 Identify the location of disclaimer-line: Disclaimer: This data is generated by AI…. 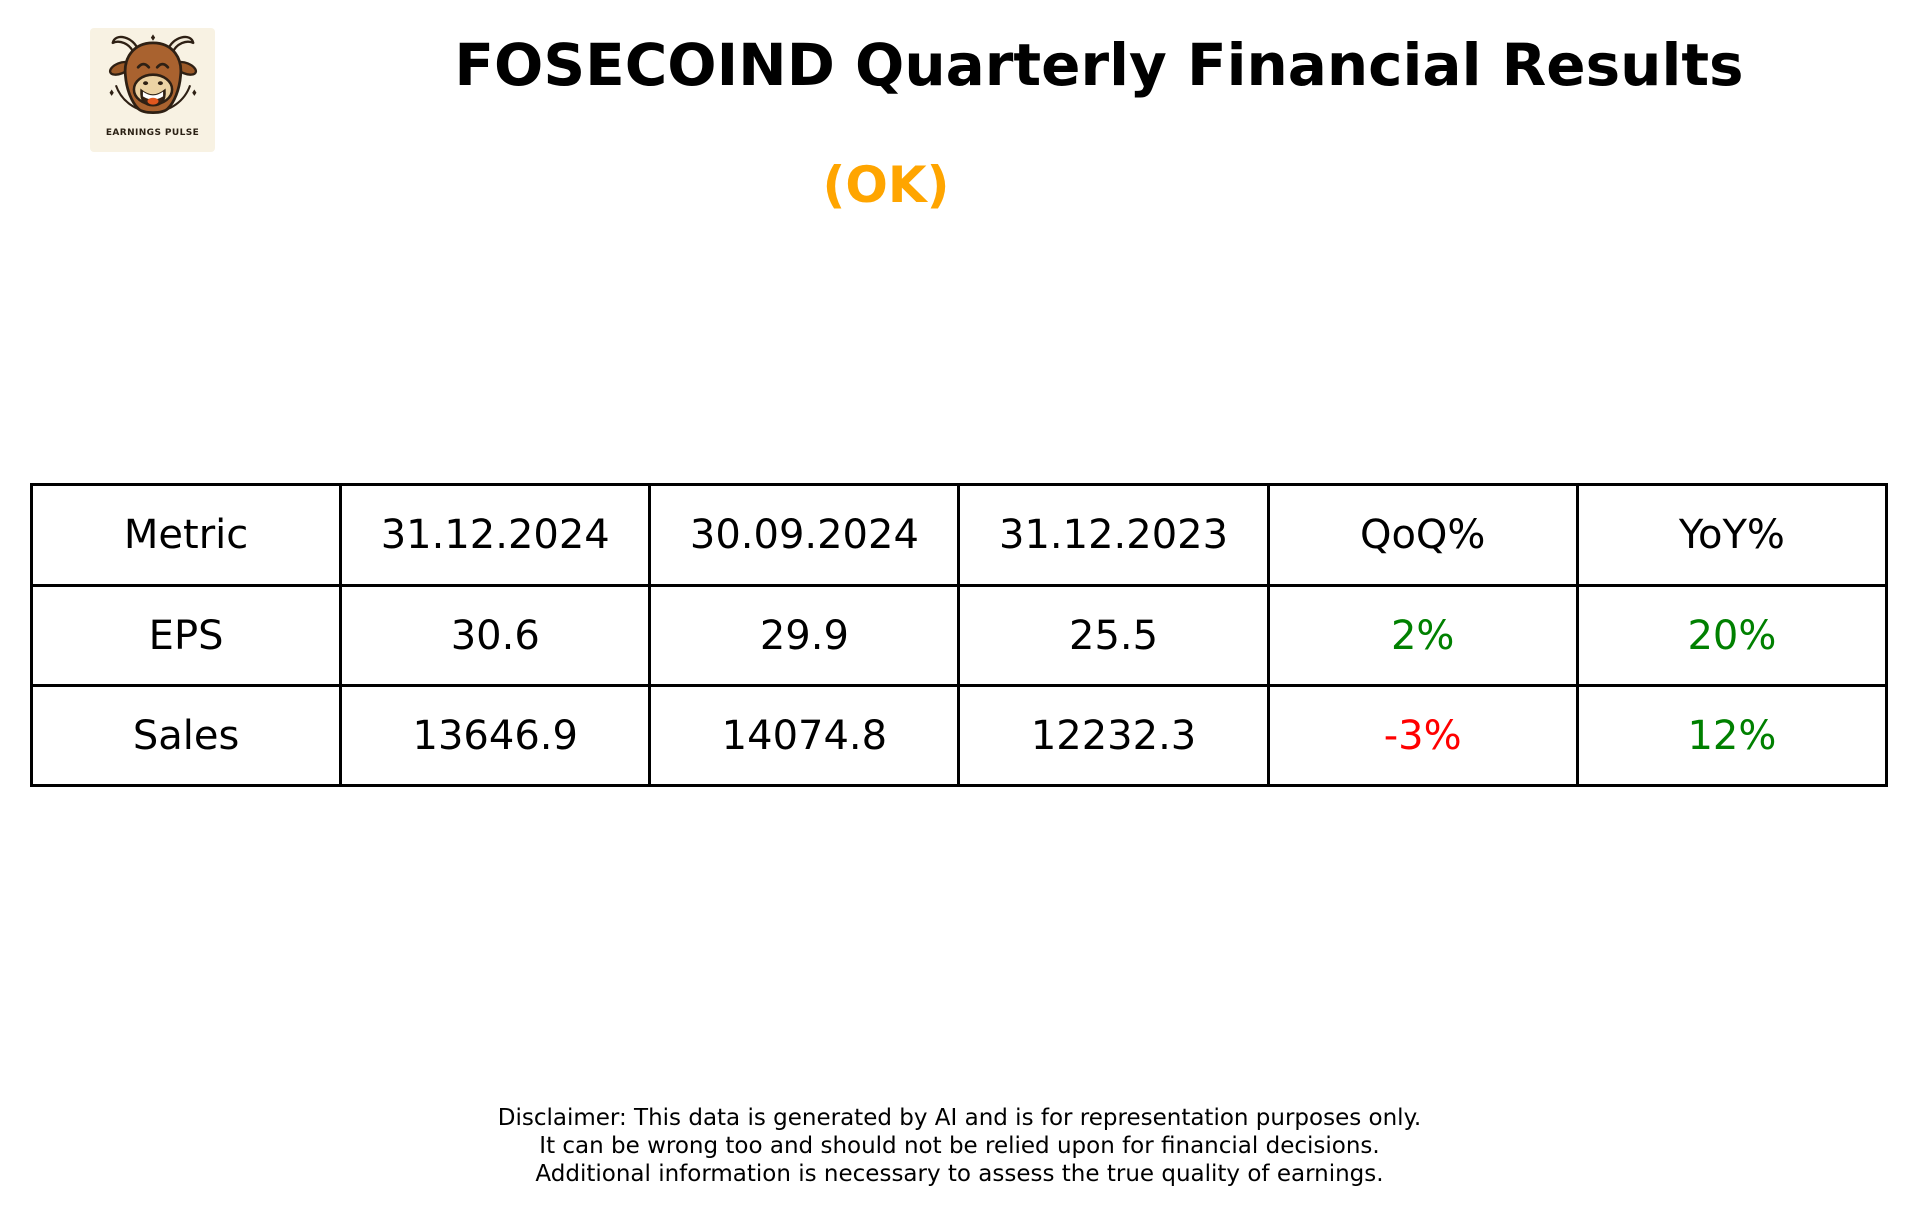
(959, 1118).